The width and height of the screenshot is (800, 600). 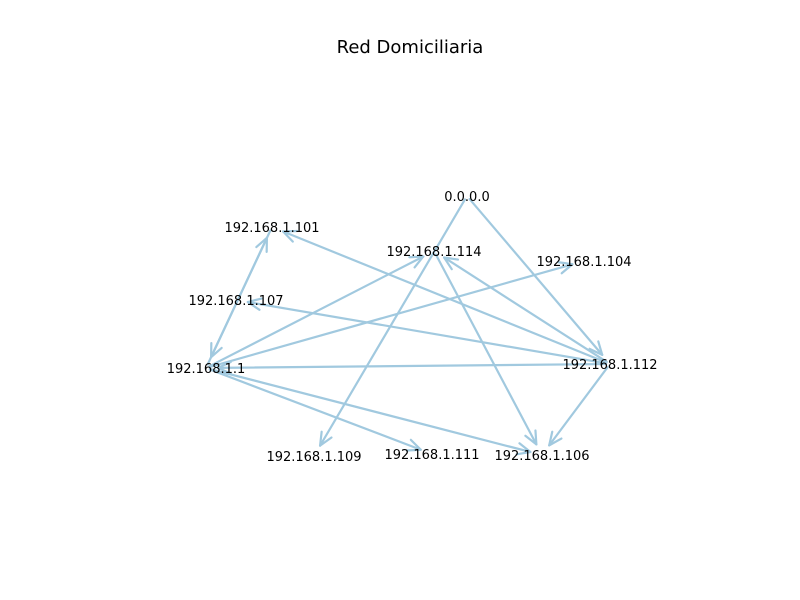 I want to click on diagram-title: Red Domiciliaria, so click(x=410, y=47).